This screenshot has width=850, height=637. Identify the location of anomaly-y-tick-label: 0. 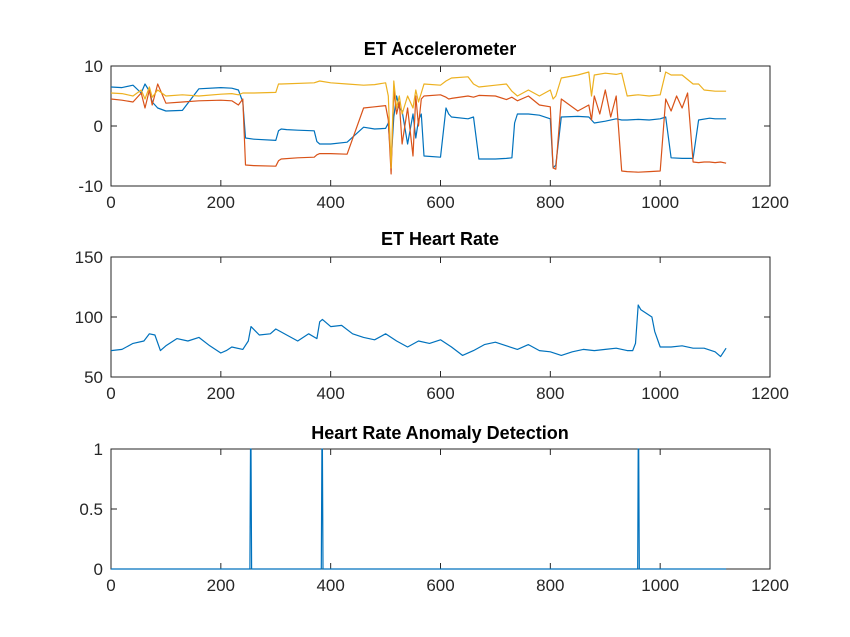
(98, 569).